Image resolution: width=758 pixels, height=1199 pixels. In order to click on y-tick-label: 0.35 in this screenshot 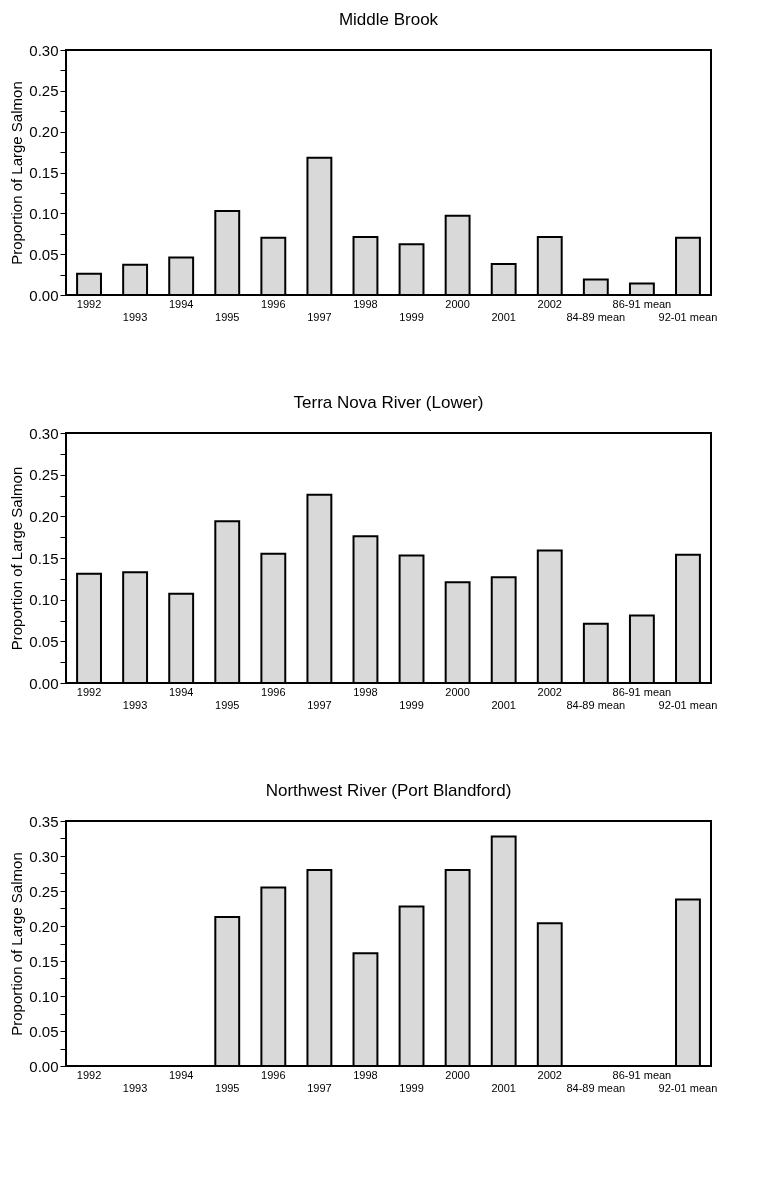, I will do `click(44, 821)`.